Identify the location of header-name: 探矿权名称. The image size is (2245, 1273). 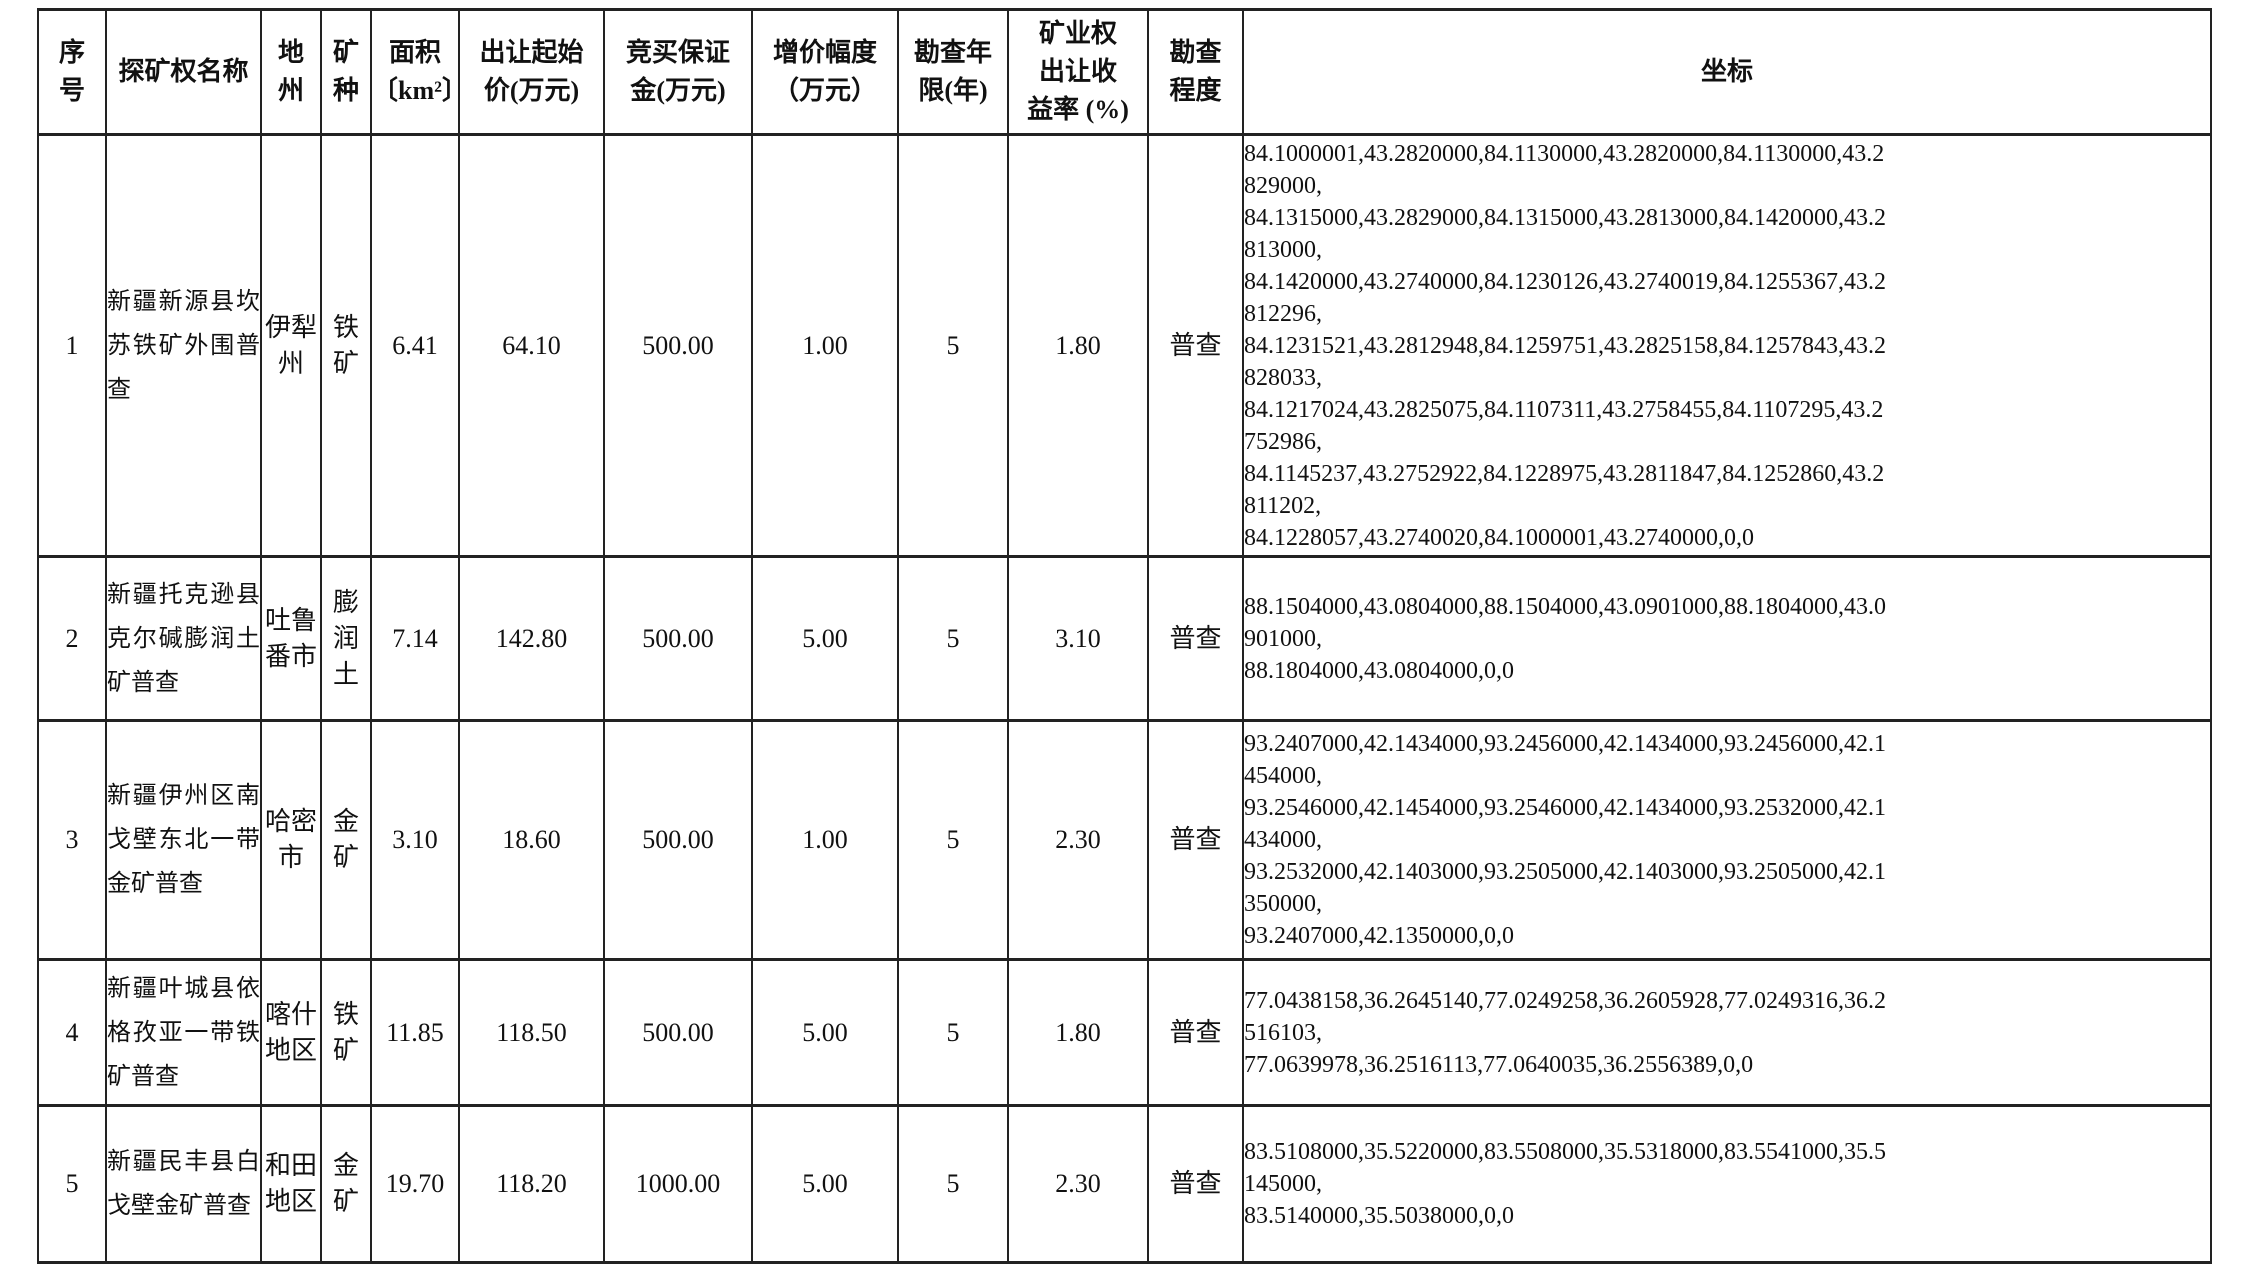
(183, 72).